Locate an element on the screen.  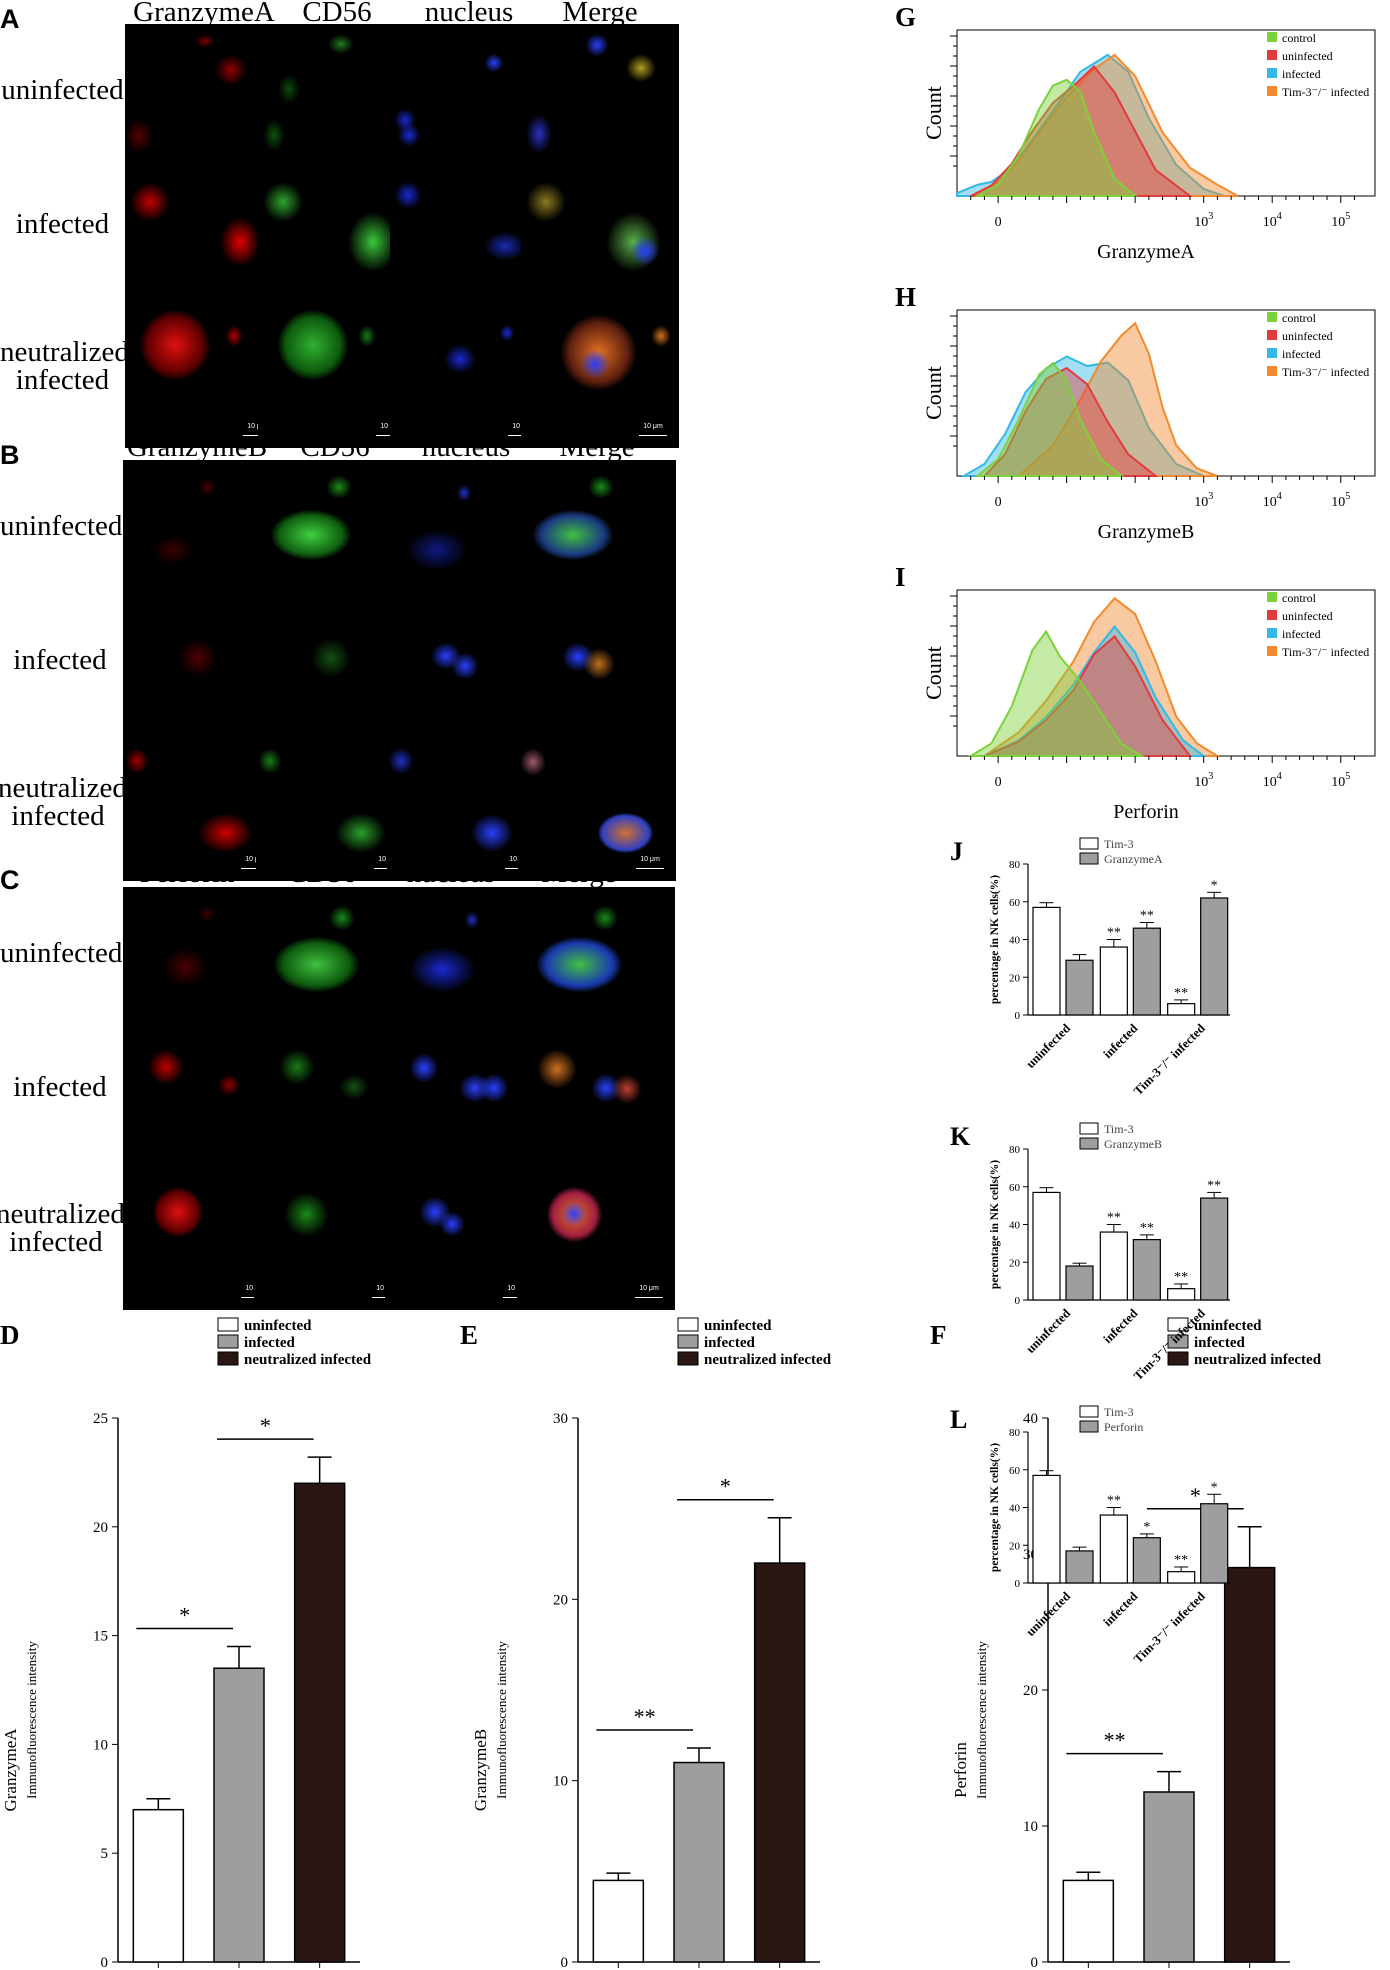
panel-a-row-uninfected: uninfected is located at coordinates (62, 90).